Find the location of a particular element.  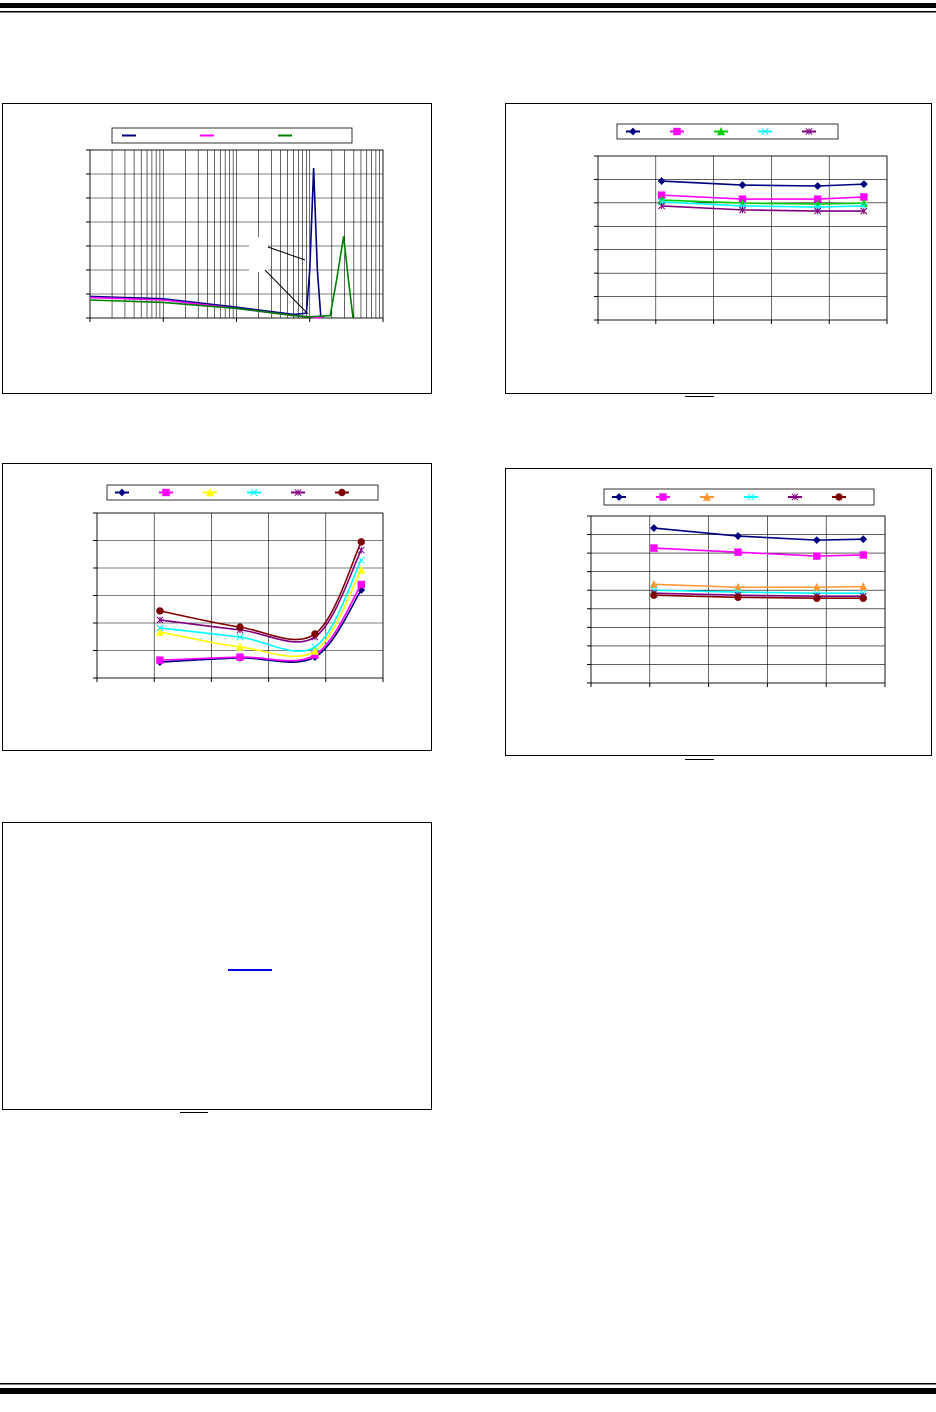

plot-area is located at coordinates (742, 238).